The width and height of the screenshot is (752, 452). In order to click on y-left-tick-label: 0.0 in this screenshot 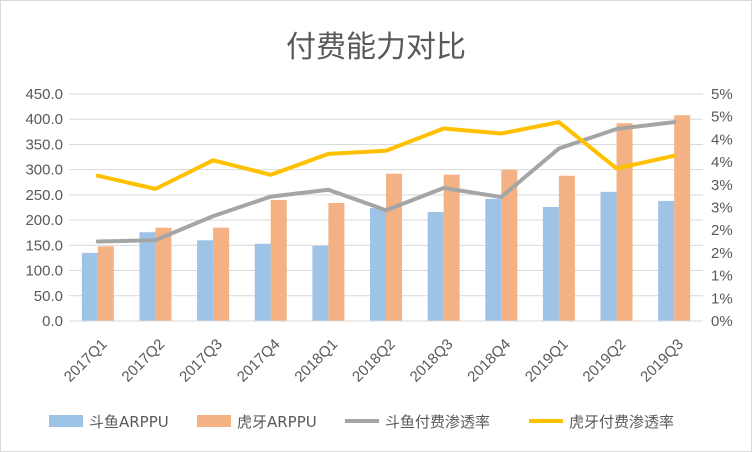, I will do `click(52, 321)`.